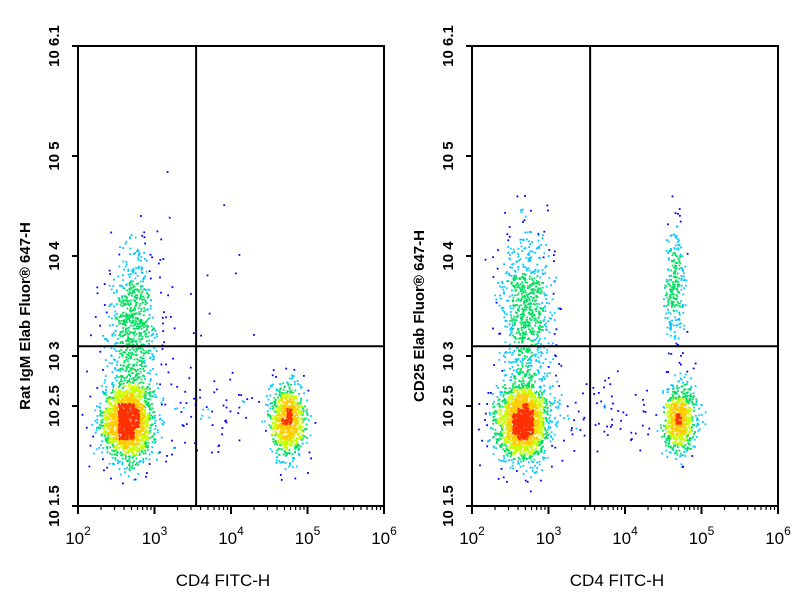  Describe the element at coordinates (231, 510) in the screenshot. I see `x-axis-ticks` at that location.